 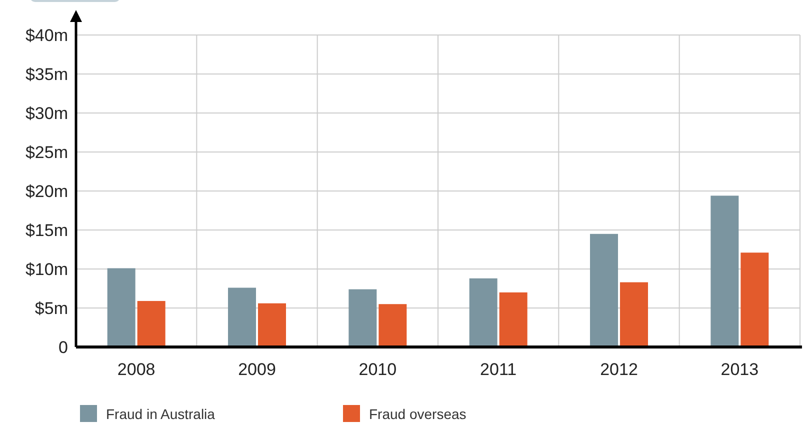 I want to click on y-tick-label: $5m, so click(x=51, y=308).